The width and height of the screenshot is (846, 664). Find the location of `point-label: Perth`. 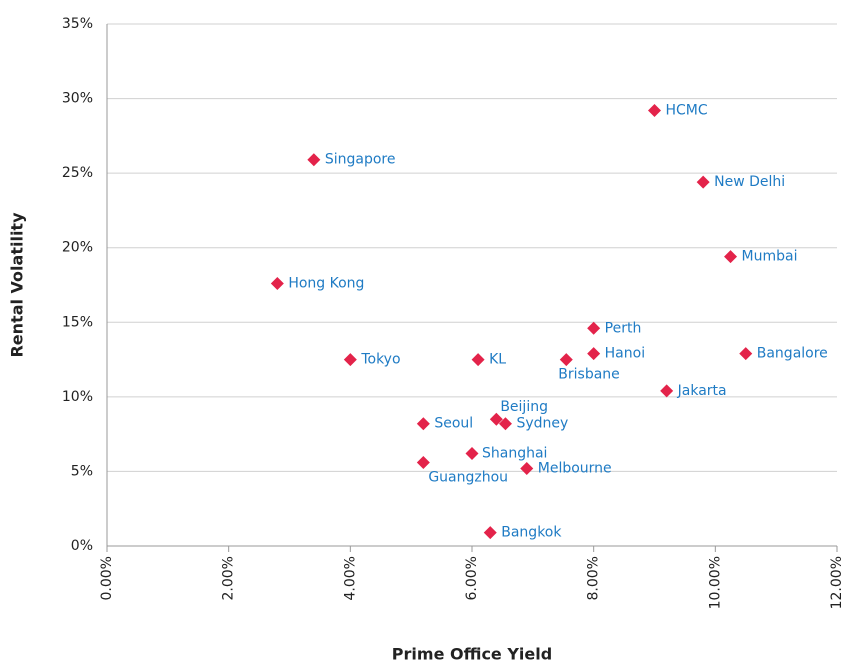

point-label: Perth is located at coordinates (623, 328).